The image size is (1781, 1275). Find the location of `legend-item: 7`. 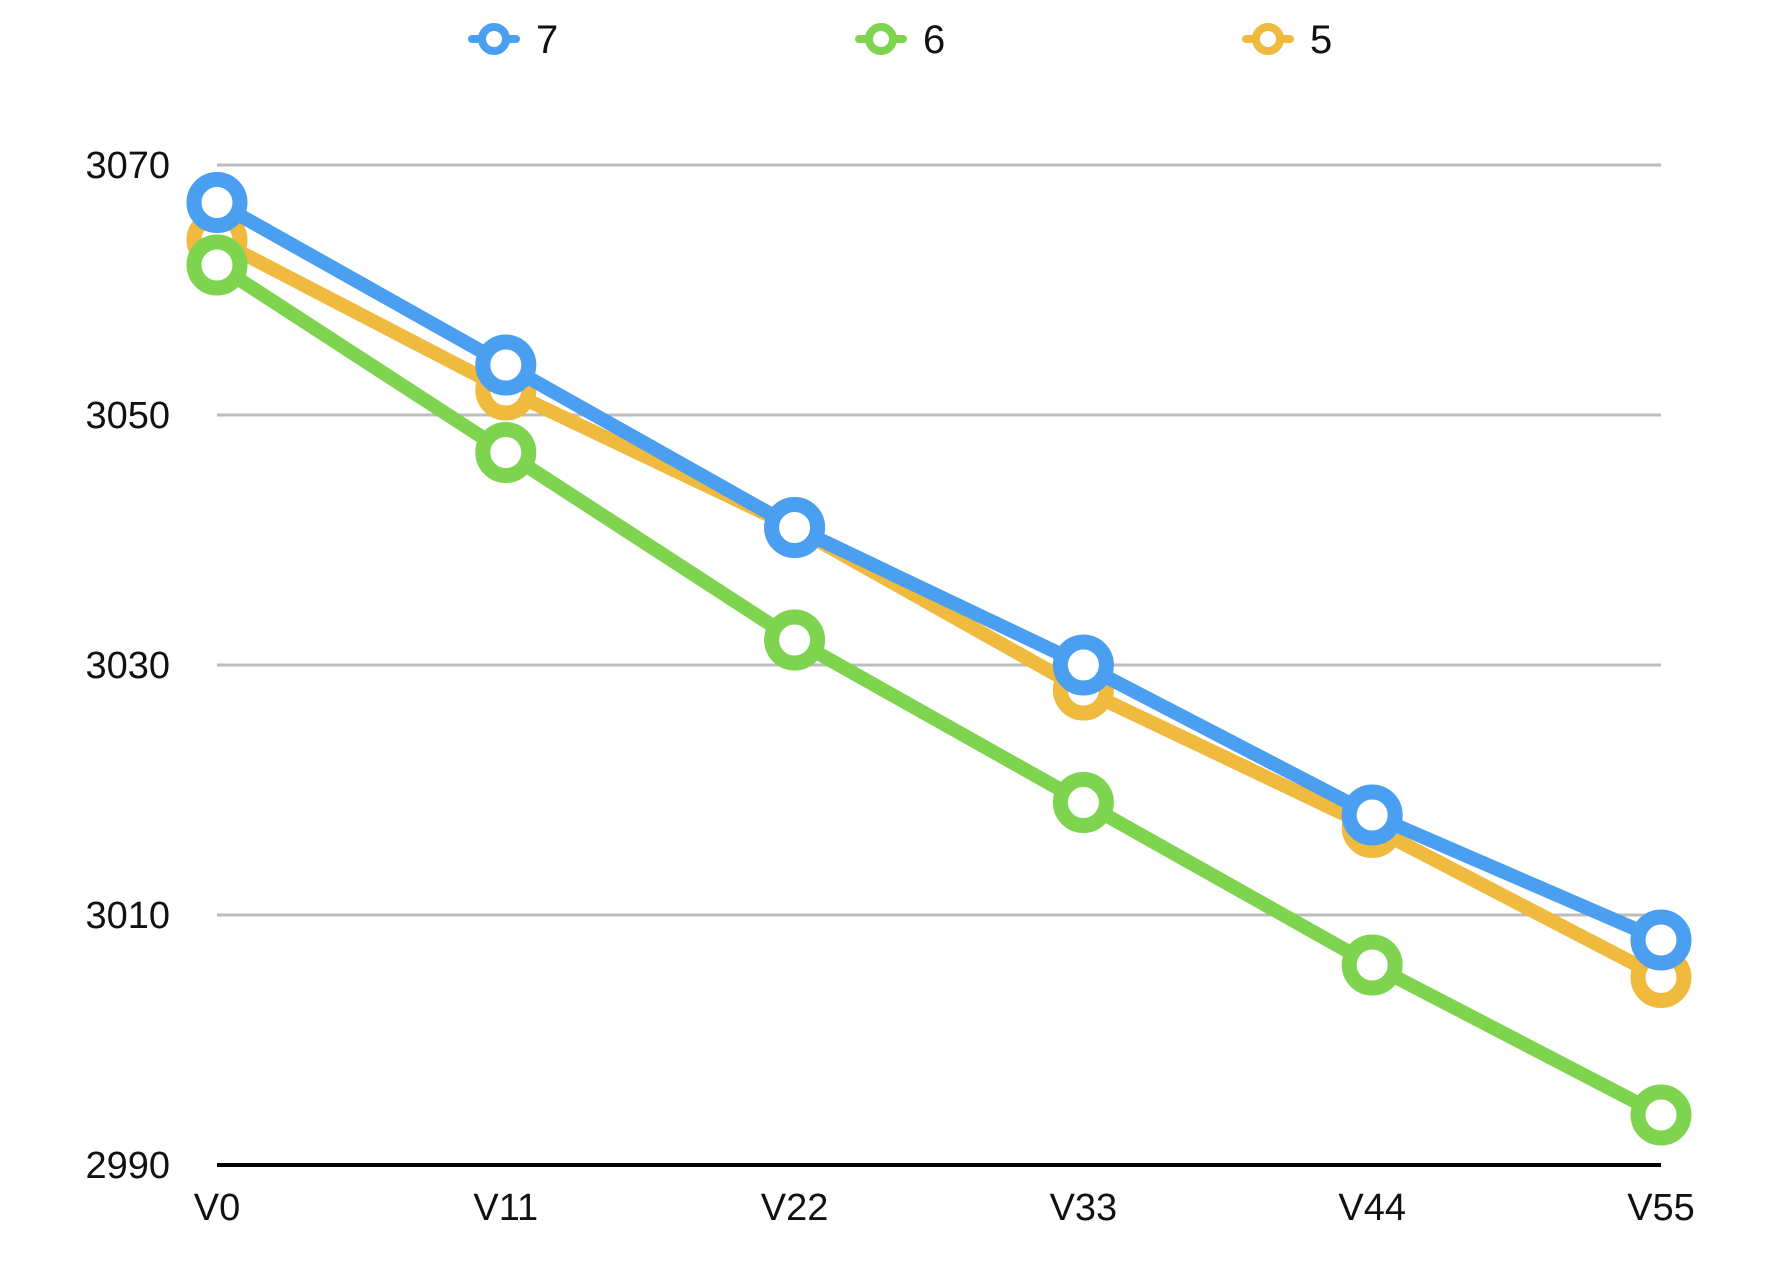

legend-item: 7 is located at coordinates (513, 40).